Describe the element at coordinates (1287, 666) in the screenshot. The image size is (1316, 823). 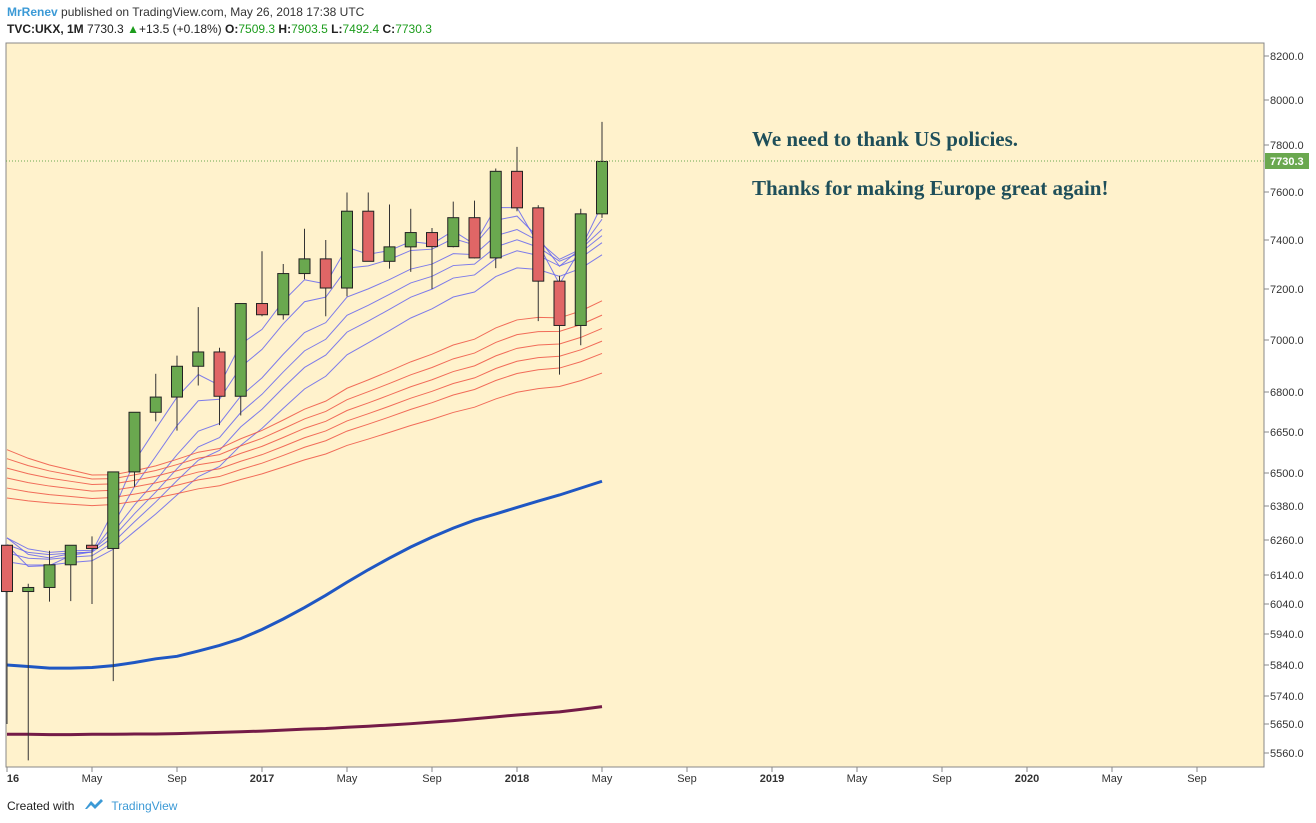
I see `y-tick-label: 5840.0` at that location.